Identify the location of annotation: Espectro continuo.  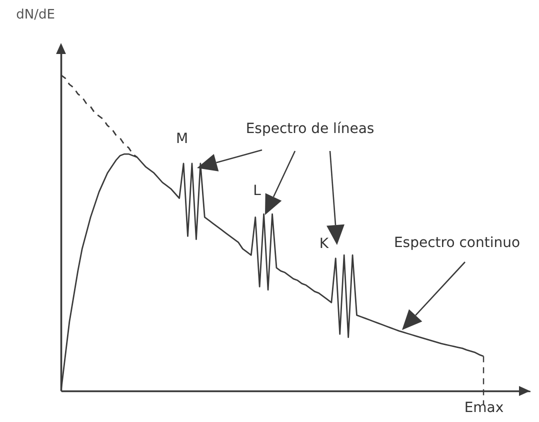
(457, 243).